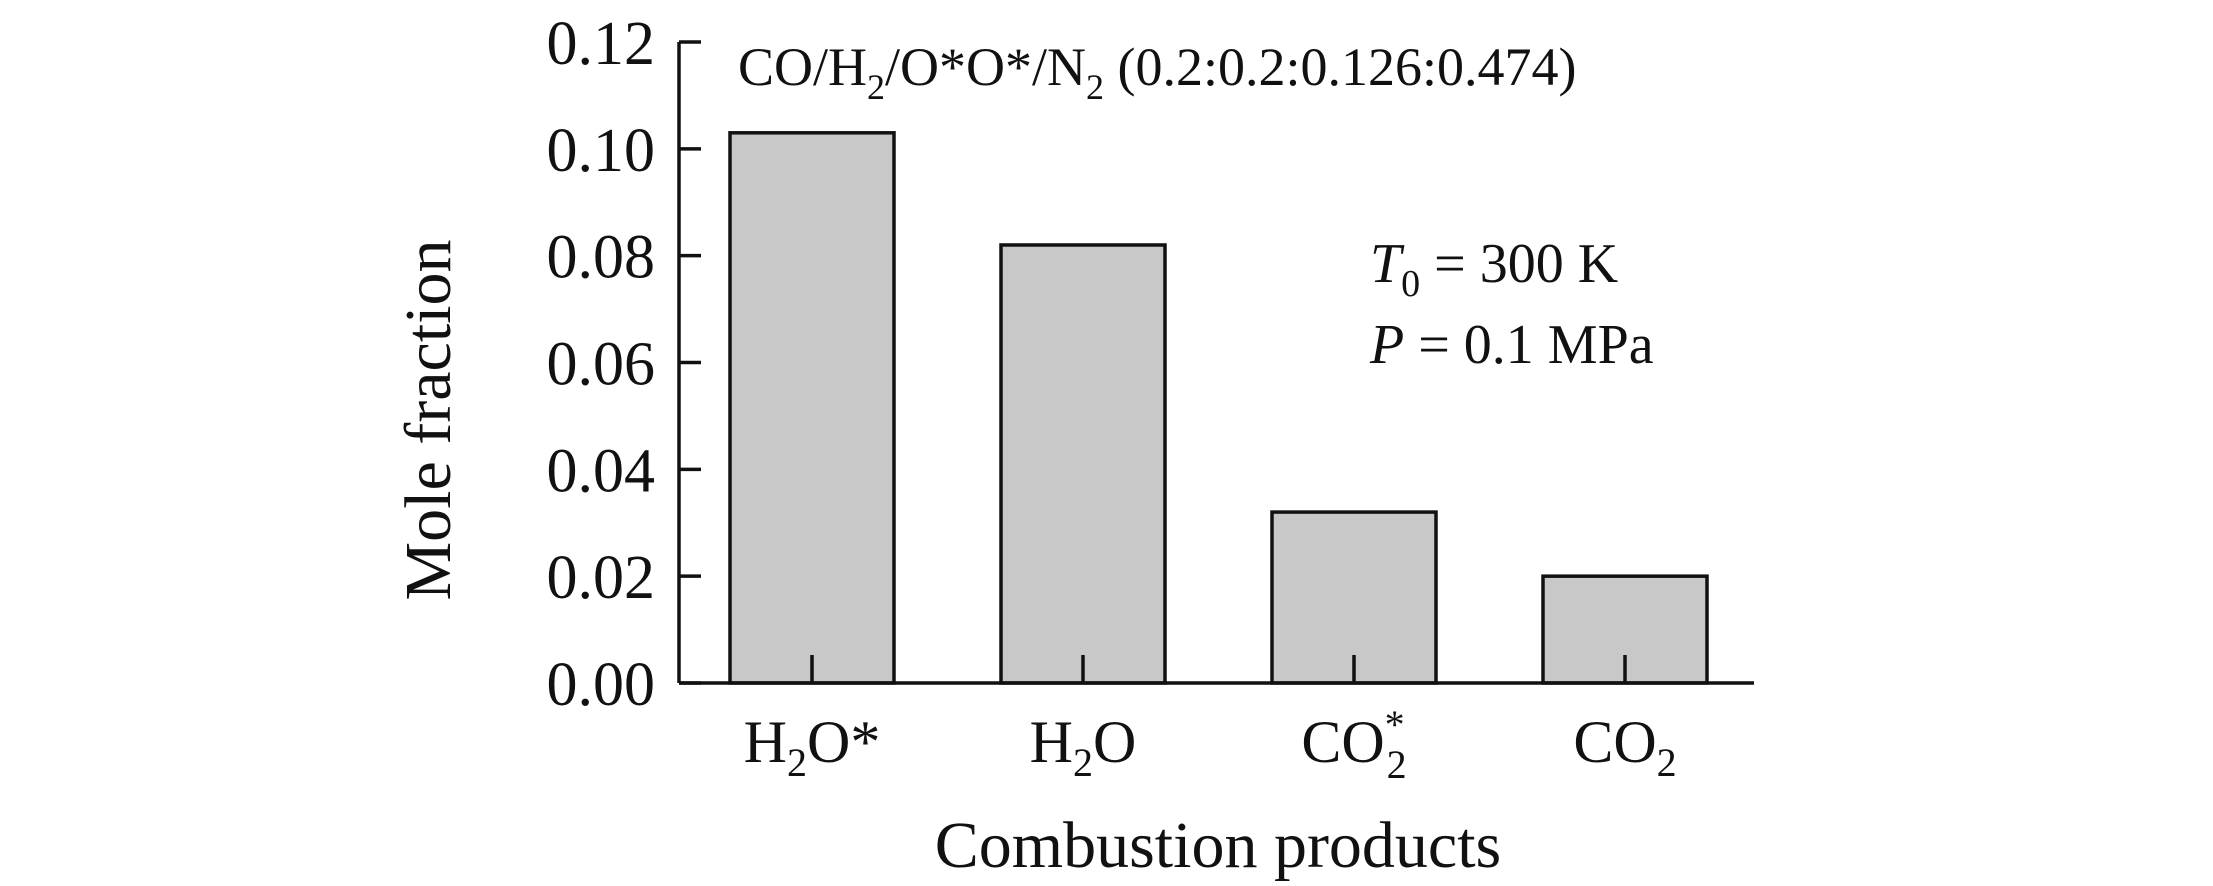  Describe the element at coordinates (601, 151) in the screenshot. I see `y-tick-label-5: 0.10` at that location.